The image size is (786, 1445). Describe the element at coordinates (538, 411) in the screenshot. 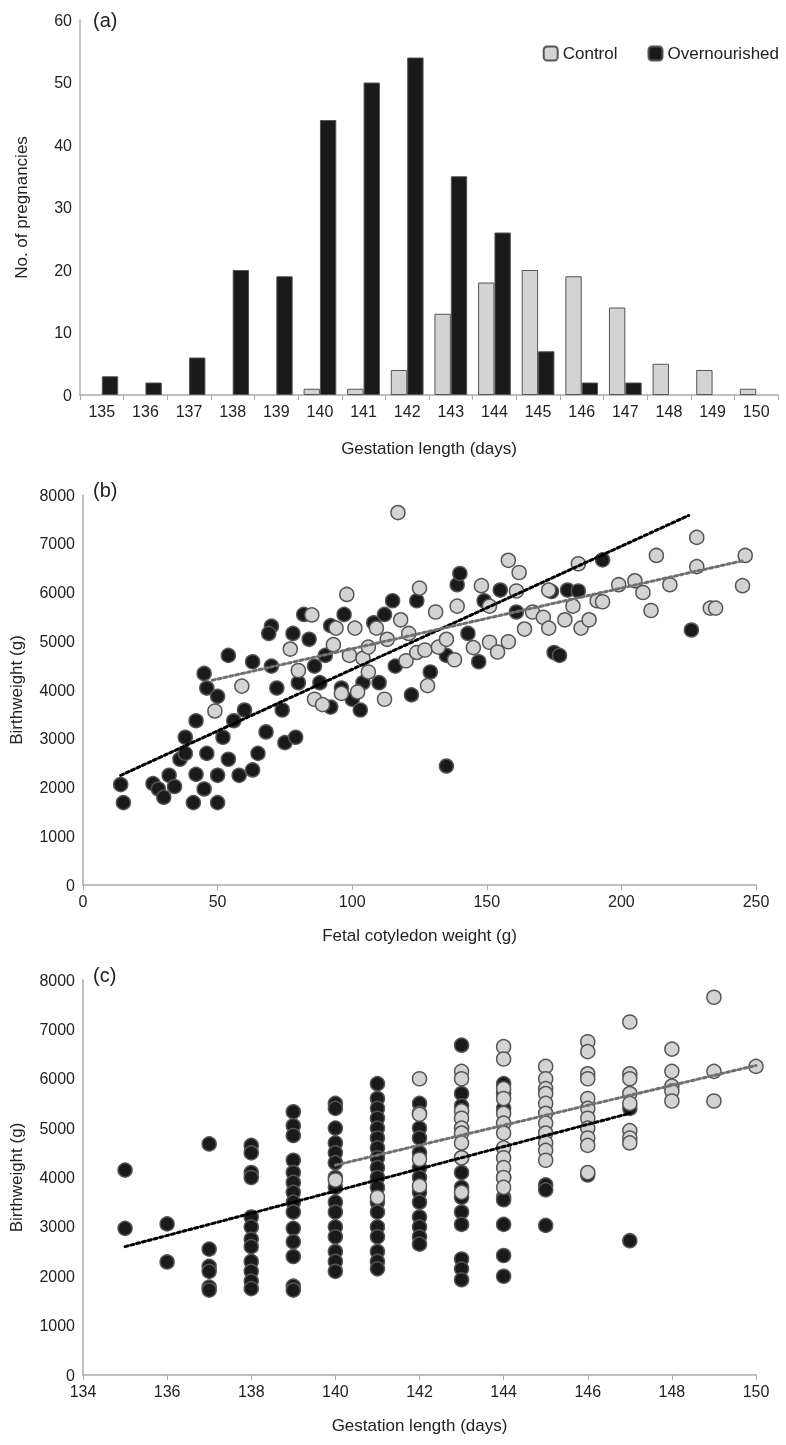

I see `x-tick-label: 145` at that location.